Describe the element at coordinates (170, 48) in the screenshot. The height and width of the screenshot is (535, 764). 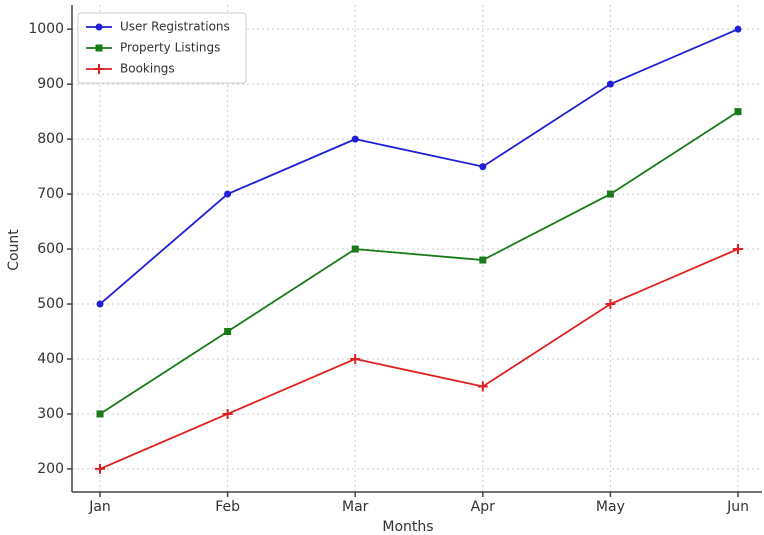
I see `legend-label: Property Listings` at that location.